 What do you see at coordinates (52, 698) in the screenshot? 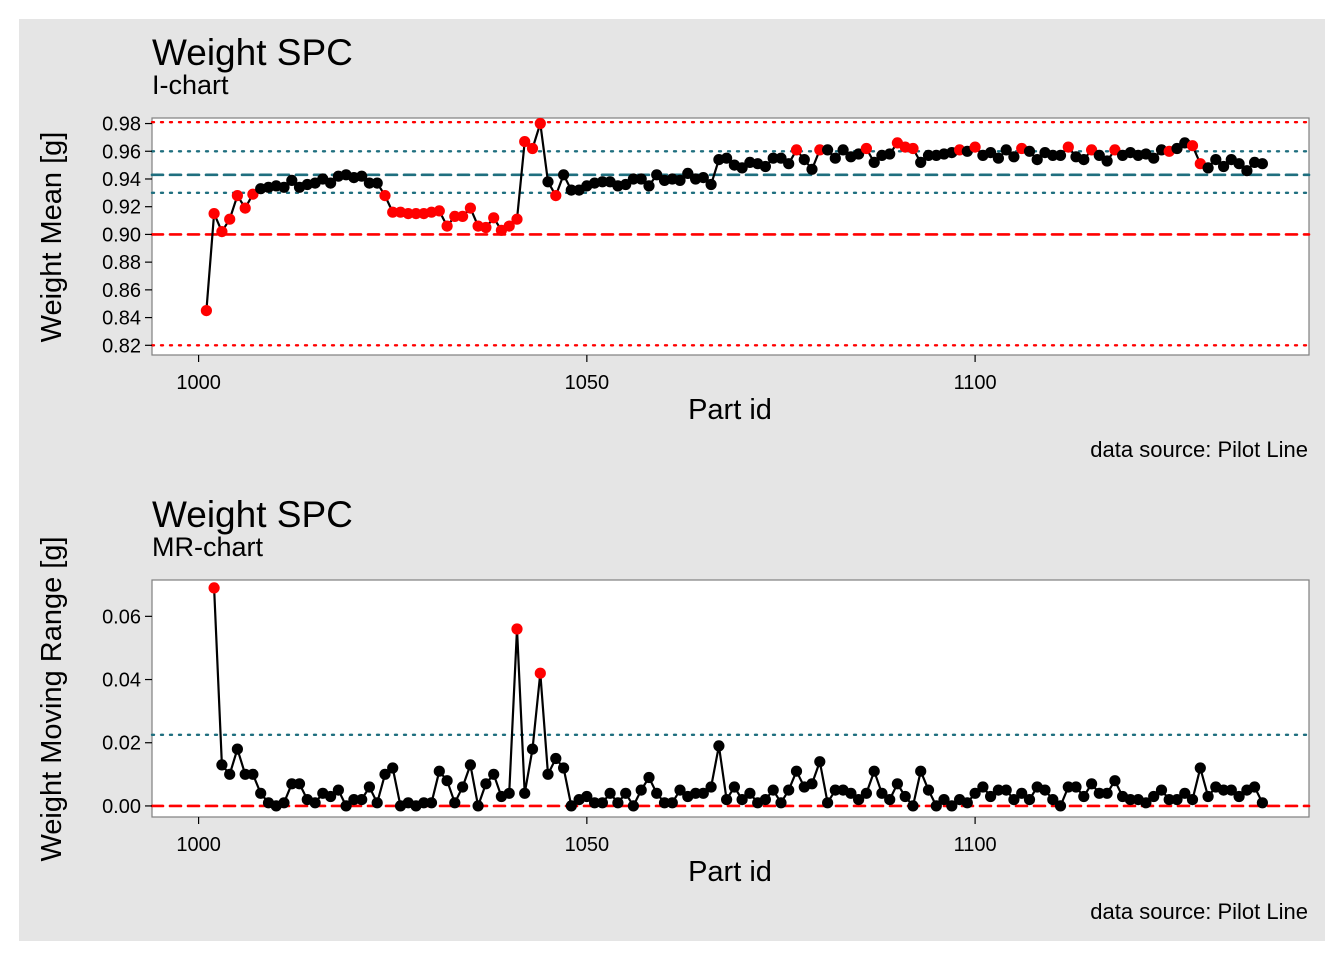
I see `mr-chart-y-label: Weight Moving Range [g]` at bounding box center [52, 698].